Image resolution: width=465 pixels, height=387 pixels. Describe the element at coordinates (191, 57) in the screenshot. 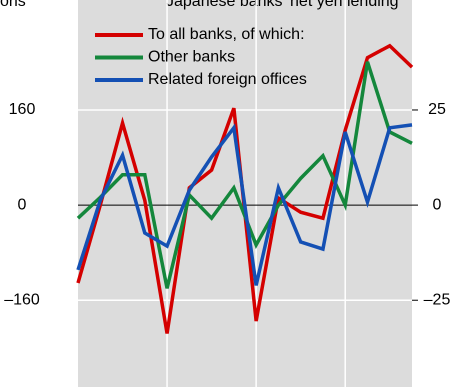

I see `legend-label: Other banks` at that location.